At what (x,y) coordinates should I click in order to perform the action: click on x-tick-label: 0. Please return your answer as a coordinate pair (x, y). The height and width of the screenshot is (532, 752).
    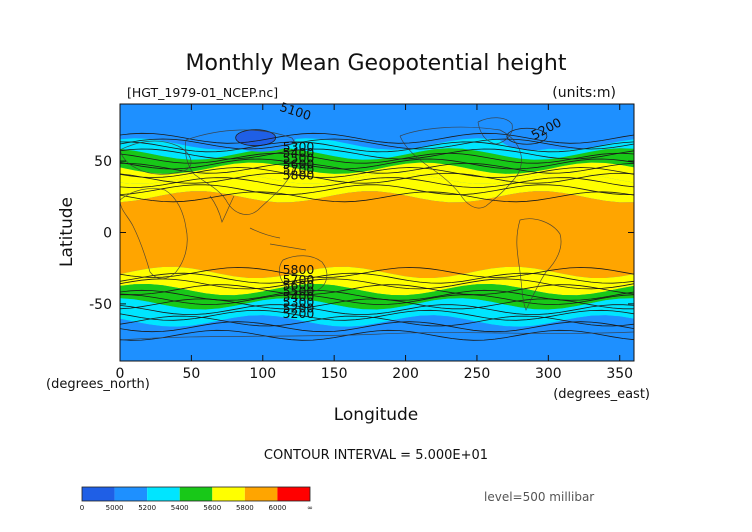
    Looking at the image, I should click on (120, 374).